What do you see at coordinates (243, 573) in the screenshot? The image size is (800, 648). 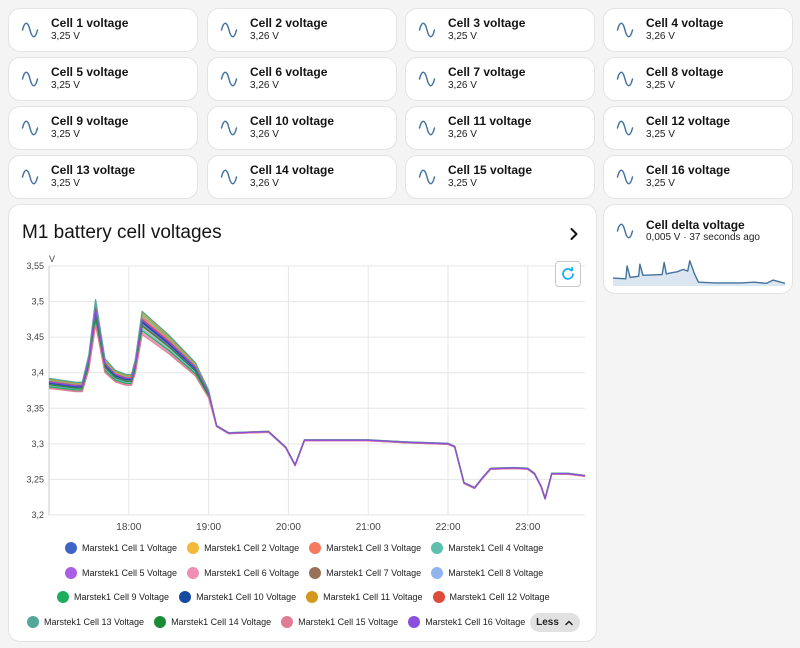 I see `legend-item-cell-6: Marstek1 Cell 6 Voltage` at bounding box center [243, 573].